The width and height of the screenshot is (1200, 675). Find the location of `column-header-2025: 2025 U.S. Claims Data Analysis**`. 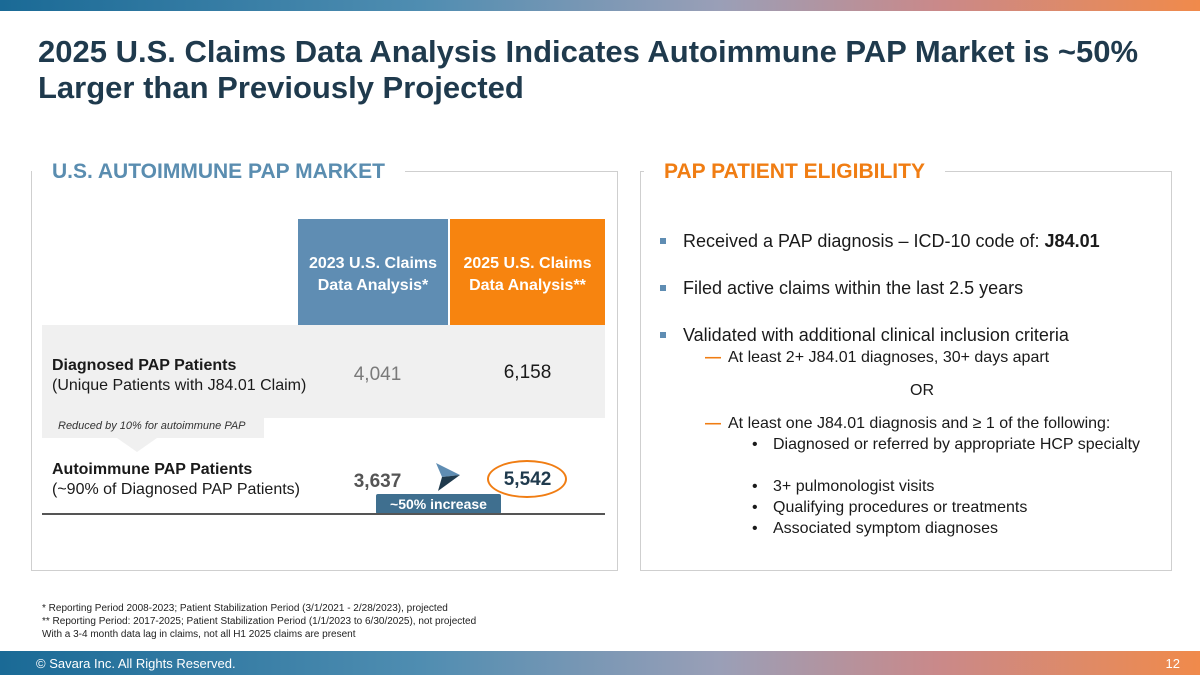

column-header-2025: 2025 U.S. Claims Data Analysis** is located at coordinates (527, 272).